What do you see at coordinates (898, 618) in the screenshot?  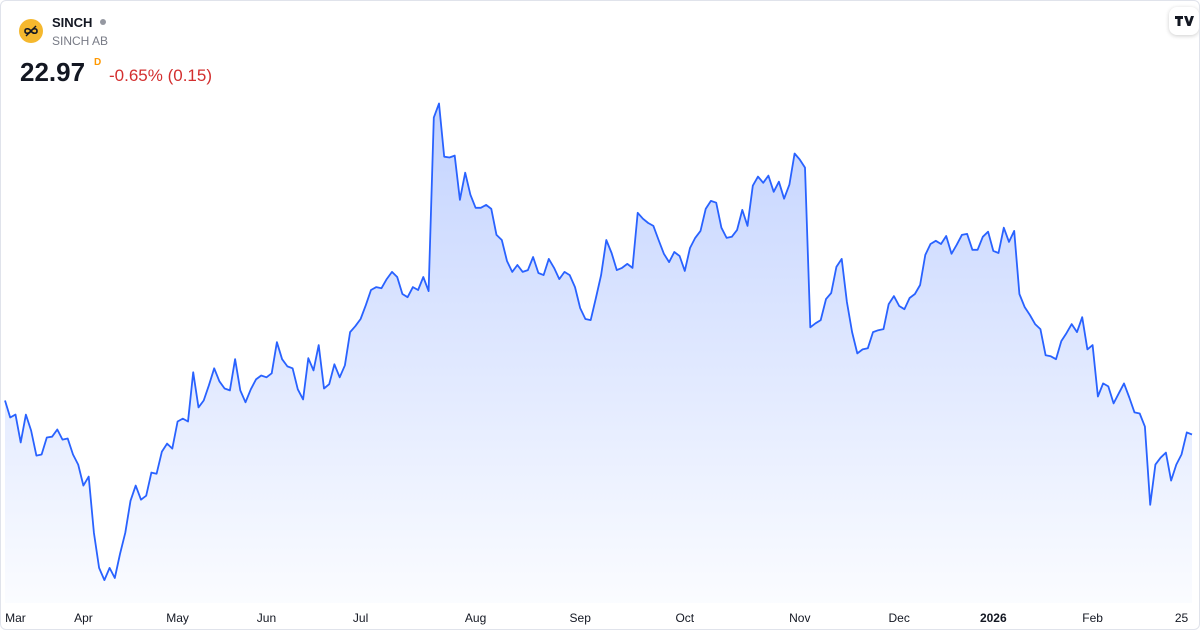 I see `x-tick-label: Dec` at bounding box center [898, 618].